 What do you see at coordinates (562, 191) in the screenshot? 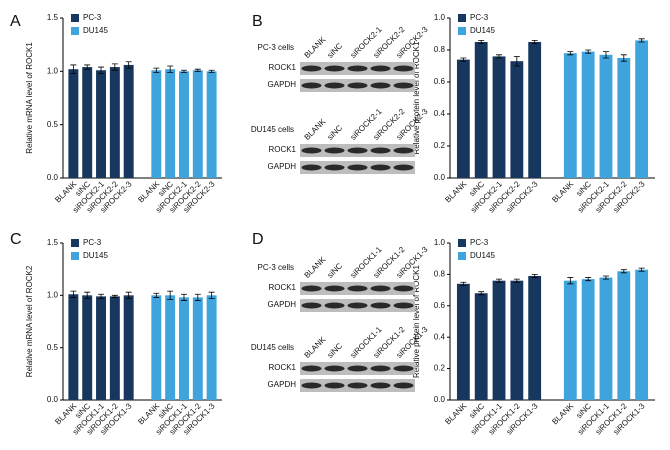
I see `x-tick-label: BLANK` at bounding box center [562, 191].